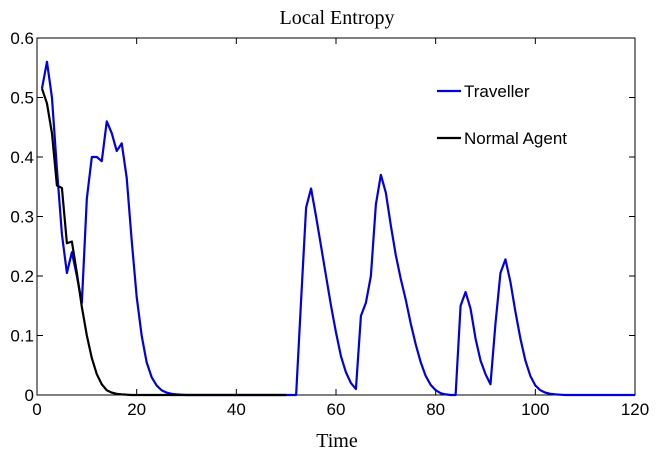  Describe the element at coordinates (29, 395) in the screenshot. I see `y-tick-label: 0` at that location.